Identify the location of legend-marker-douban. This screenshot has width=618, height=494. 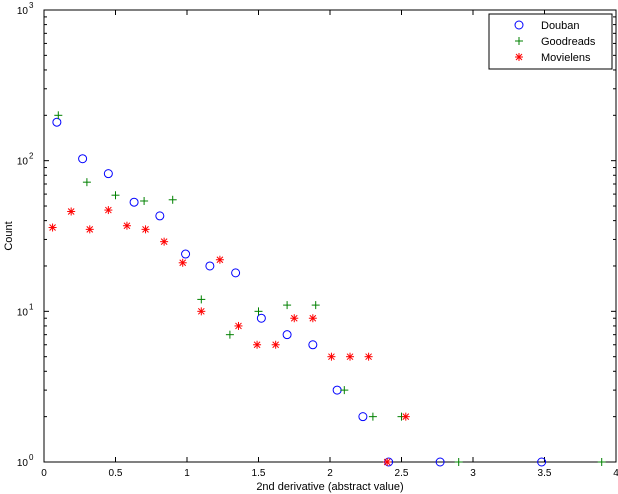
(519, 25).